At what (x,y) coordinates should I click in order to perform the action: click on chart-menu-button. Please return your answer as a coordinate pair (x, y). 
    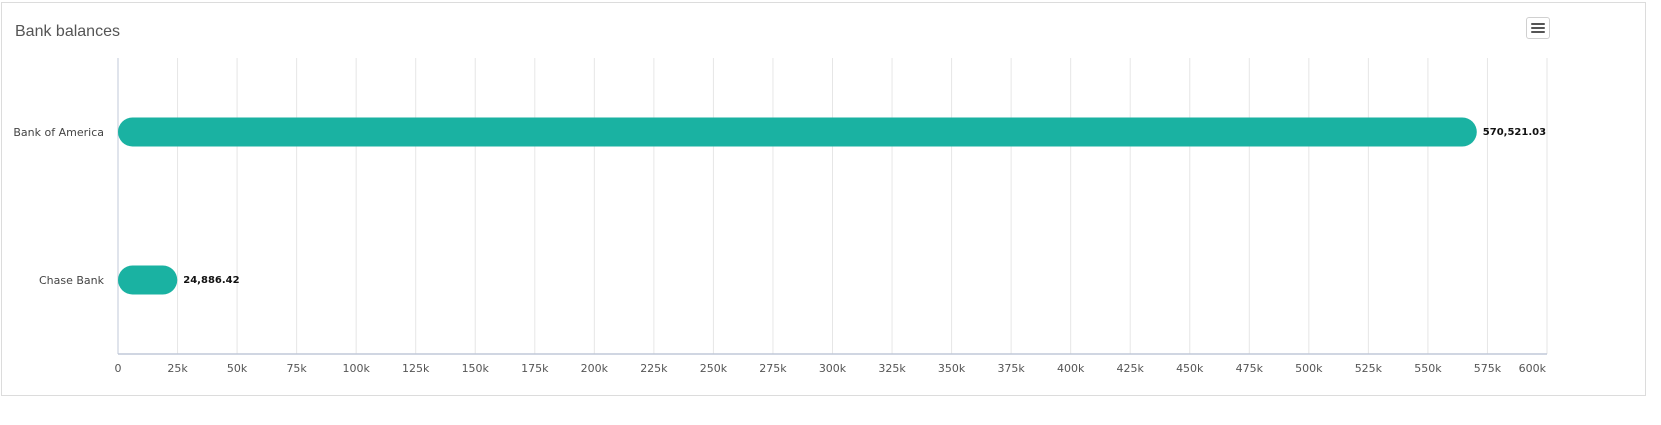
    Looking at the image, I should click on (1538, 28).